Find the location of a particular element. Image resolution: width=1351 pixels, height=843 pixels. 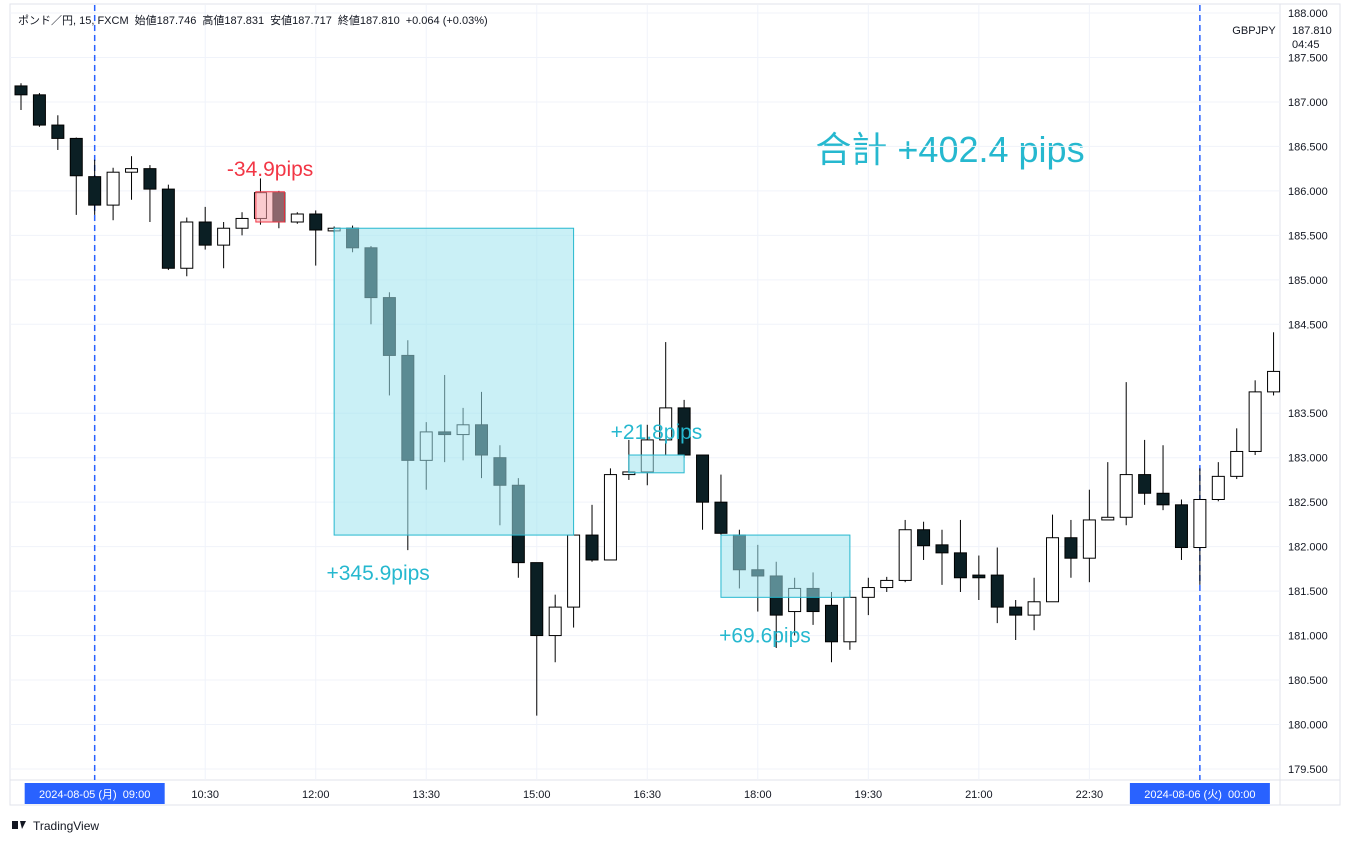

y-tick-label: 180.500 is located at coordinates (1308, 681).